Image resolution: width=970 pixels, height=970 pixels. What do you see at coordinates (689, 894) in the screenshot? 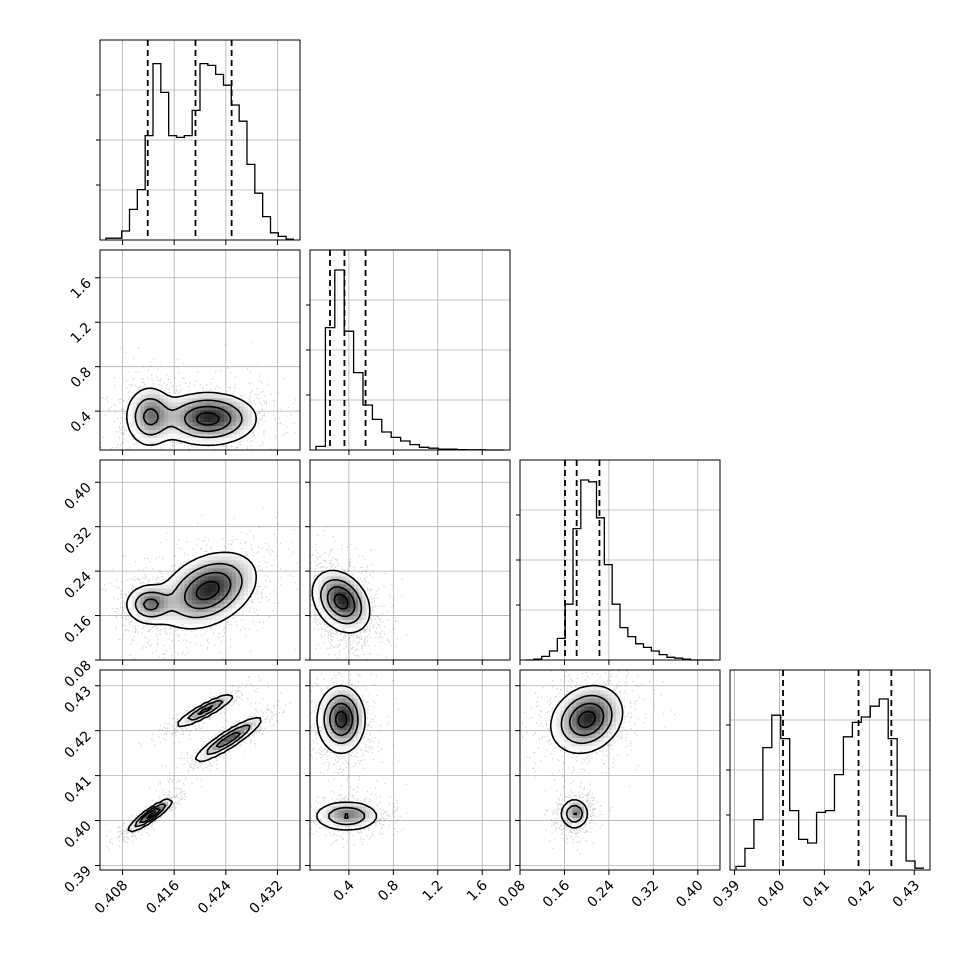
I see `x-tick-label: 0.40` at bounding box center [689, 894].